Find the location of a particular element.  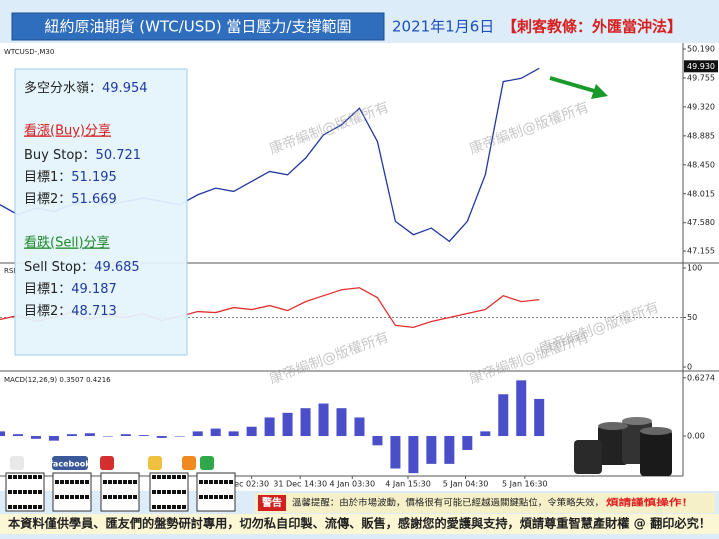

notice-badge-text: 警告 is located at coordinates (271, 502).